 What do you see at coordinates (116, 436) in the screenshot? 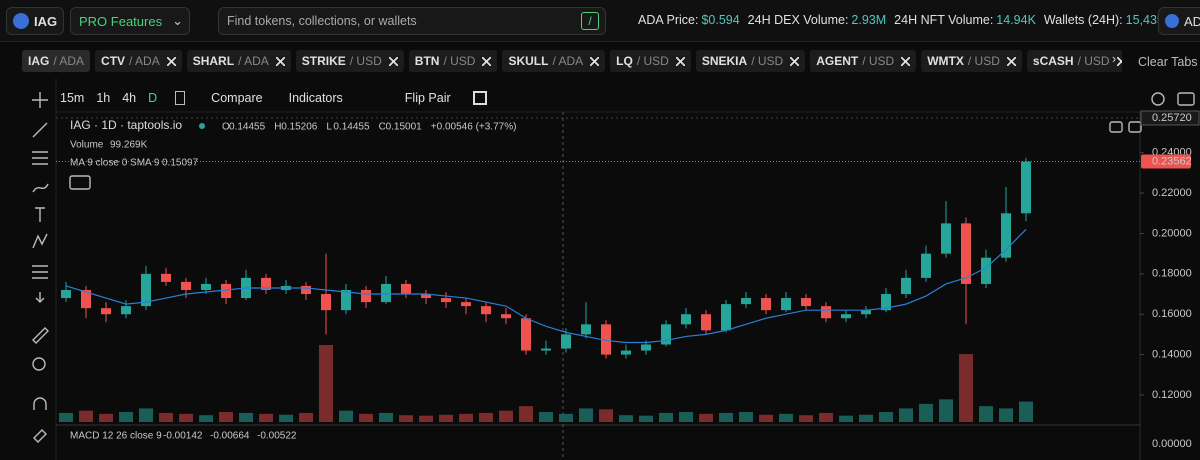
I see `macd-label: MACD 12 26 close 9` at bounding box center [116, 436].